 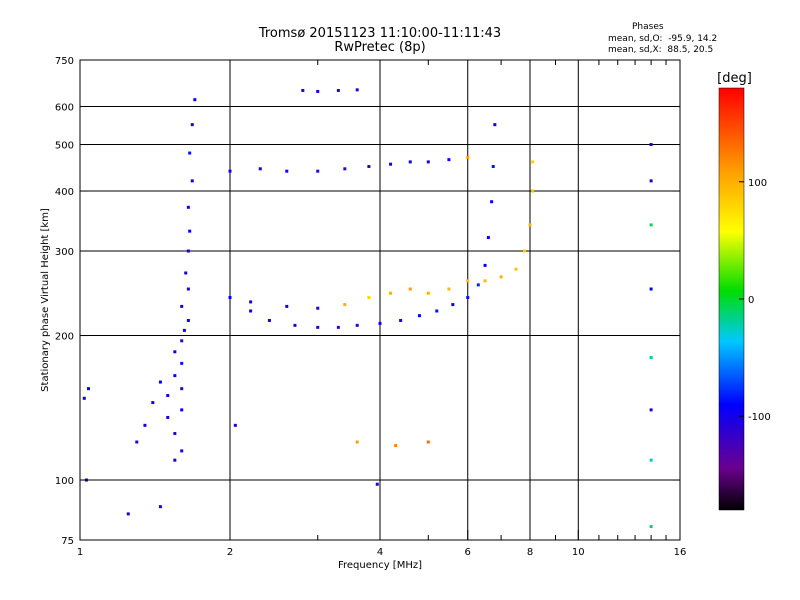 I want to click on phases-x-mode-stats: mean, sd,X: 88.5, 20.5, so click(x=661, y=50).